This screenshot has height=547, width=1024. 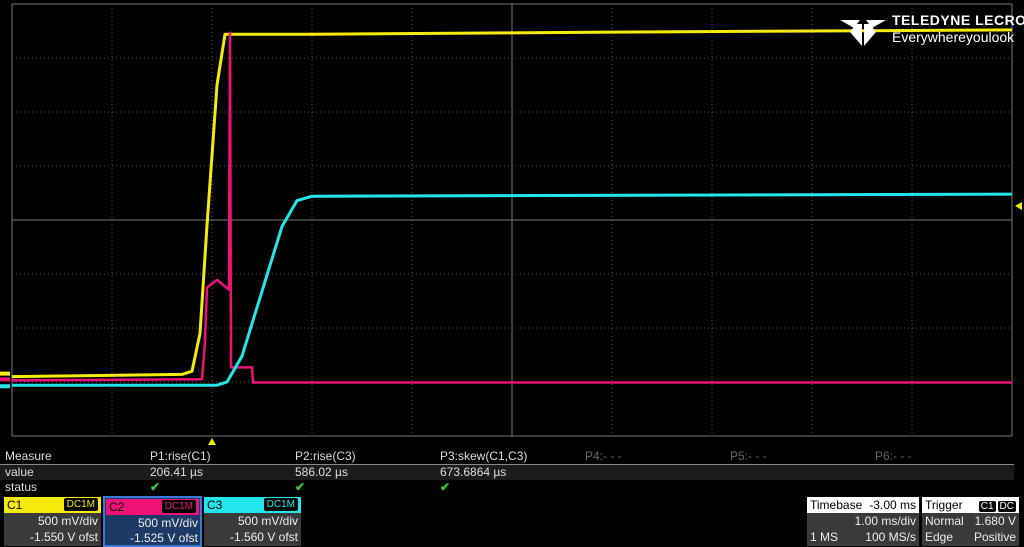 I want to click on trigger-type: Edge, so click(x=939, y=537).